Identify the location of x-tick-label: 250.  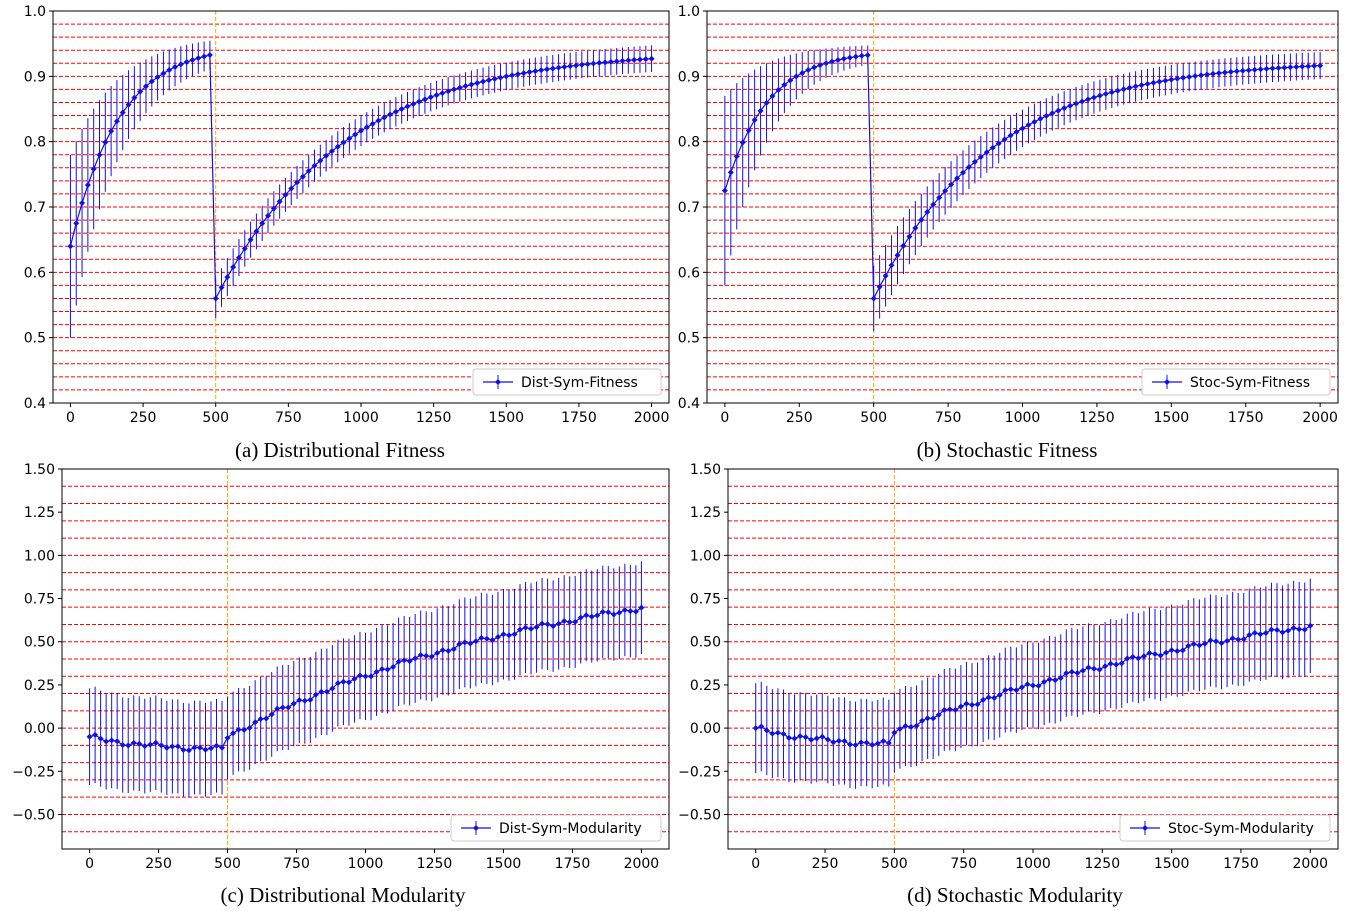
(799, 418).